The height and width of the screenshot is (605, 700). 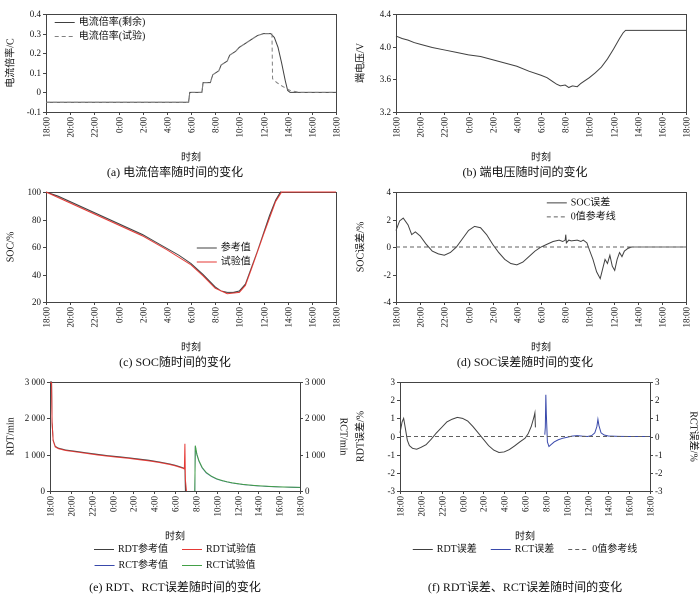 I want to click on caption-a: (a) 电流倍率随时间的变化, so click(x=175, y=172).